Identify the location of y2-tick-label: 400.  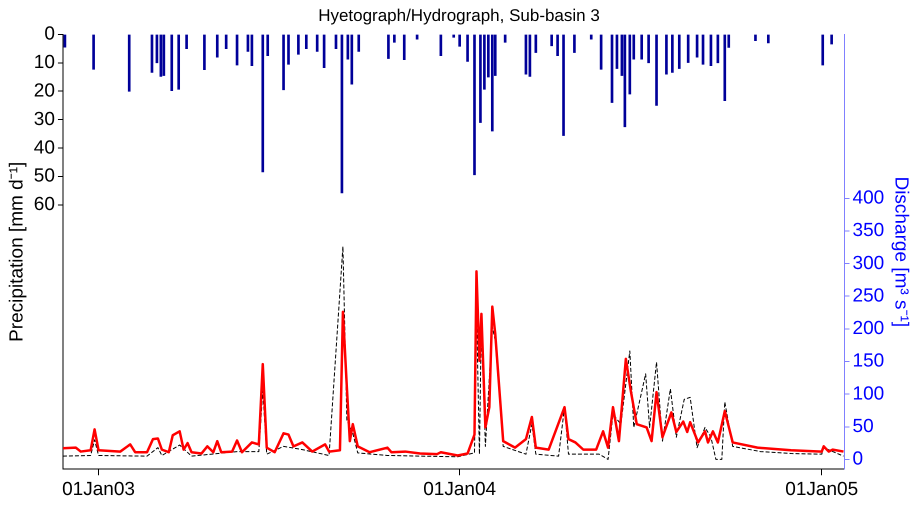
(868, 198).